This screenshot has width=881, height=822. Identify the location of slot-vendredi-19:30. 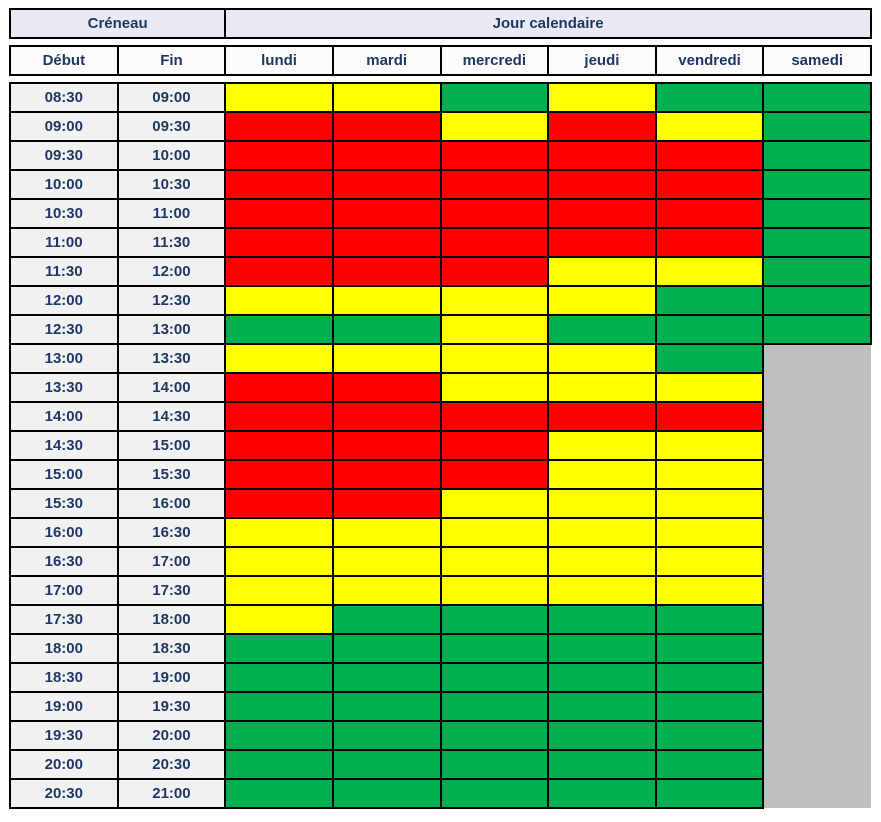
(709, 735).